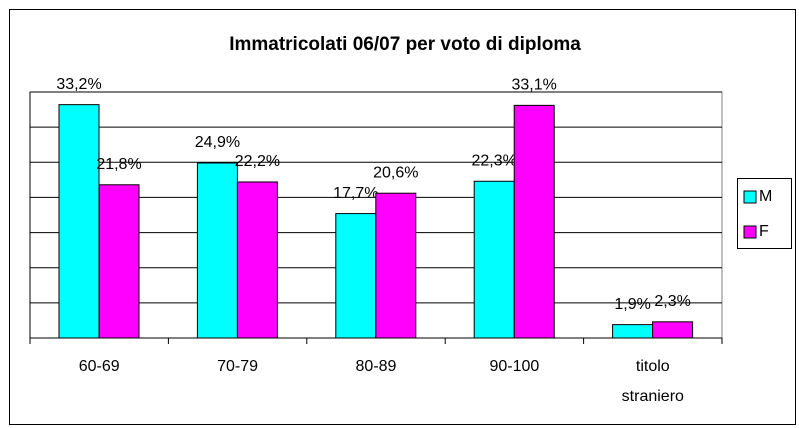 The width and height of the screenshot is (799, 428). What do you see at coordinates (237, 366) in the screenshot?
I see `x-tick-label: 70-79` at bounding box center [237, 366].